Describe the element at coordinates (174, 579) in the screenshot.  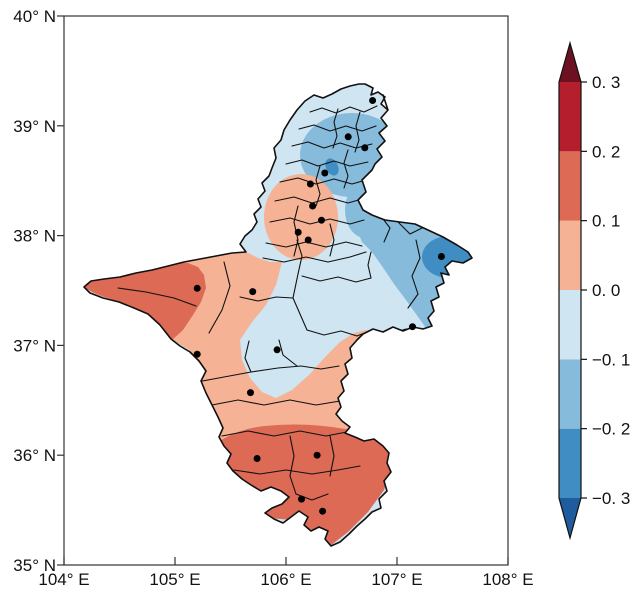
I see `x-tick-label: 105° E` at that location.